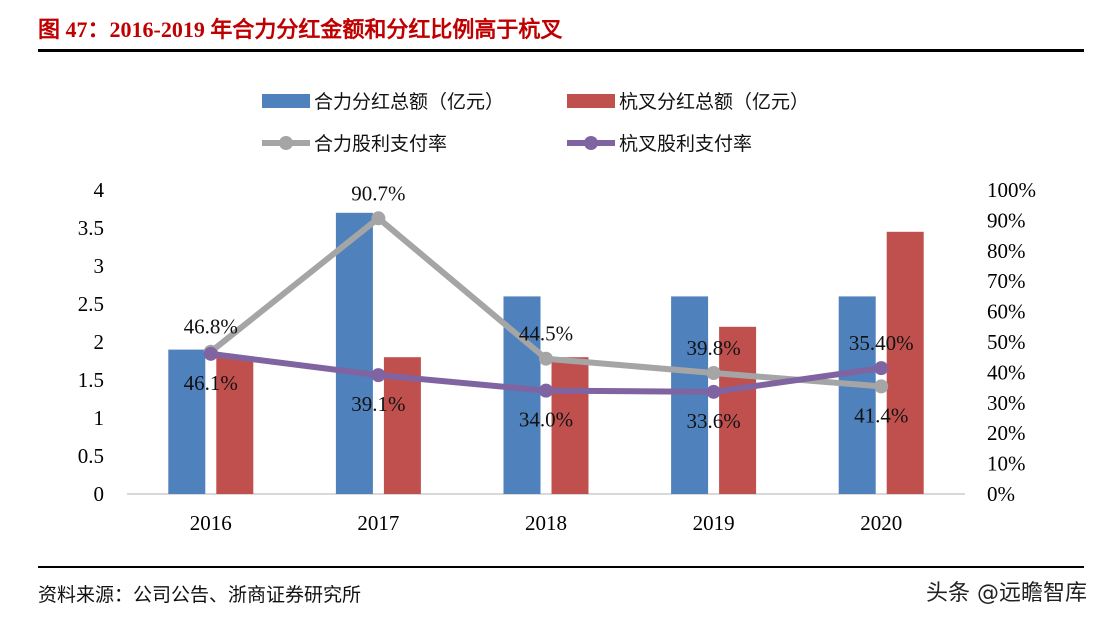  Describe the element at coordinates (91, 380) in the screenshot. I see `y-left-tick-label: 1.5` at that location.